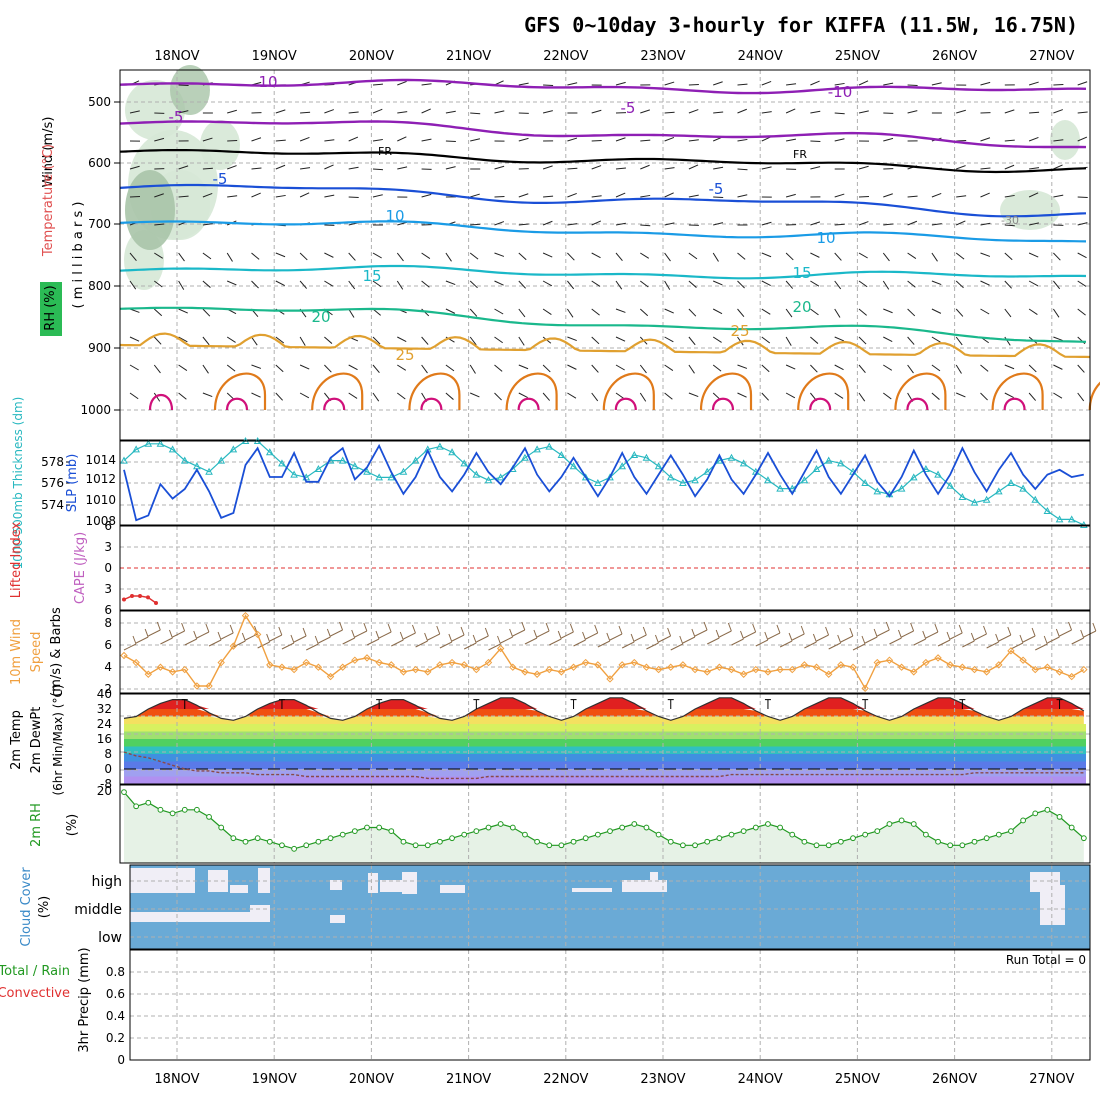 The width and height of the screenshot is (1100, 1100). I want to click on cloud-gap, so click(592, 890).